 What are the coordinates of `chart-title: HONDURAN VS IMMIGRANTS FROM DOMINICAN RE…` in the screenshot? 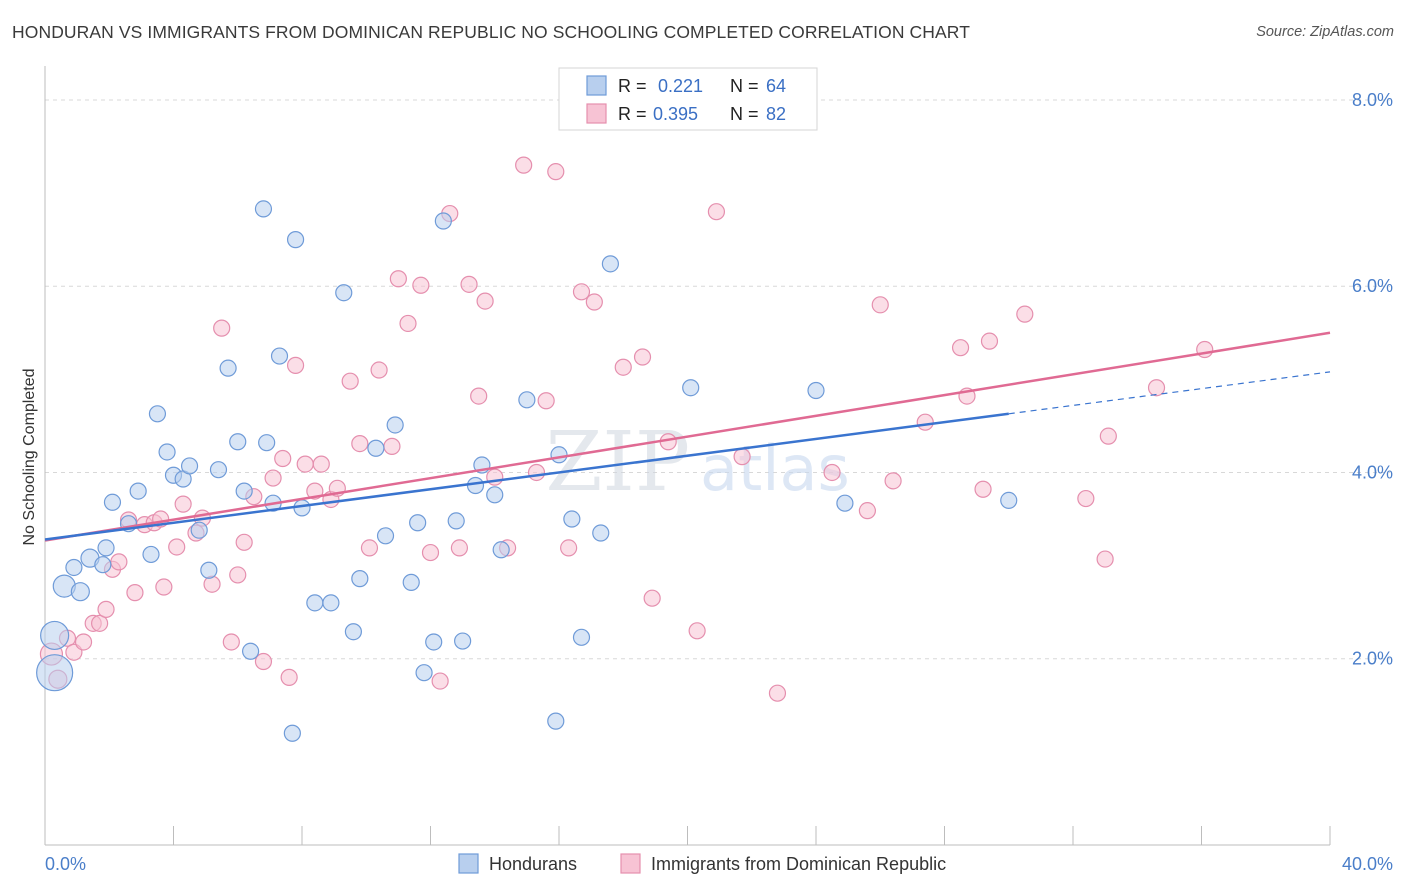 It's located at (491, 32).